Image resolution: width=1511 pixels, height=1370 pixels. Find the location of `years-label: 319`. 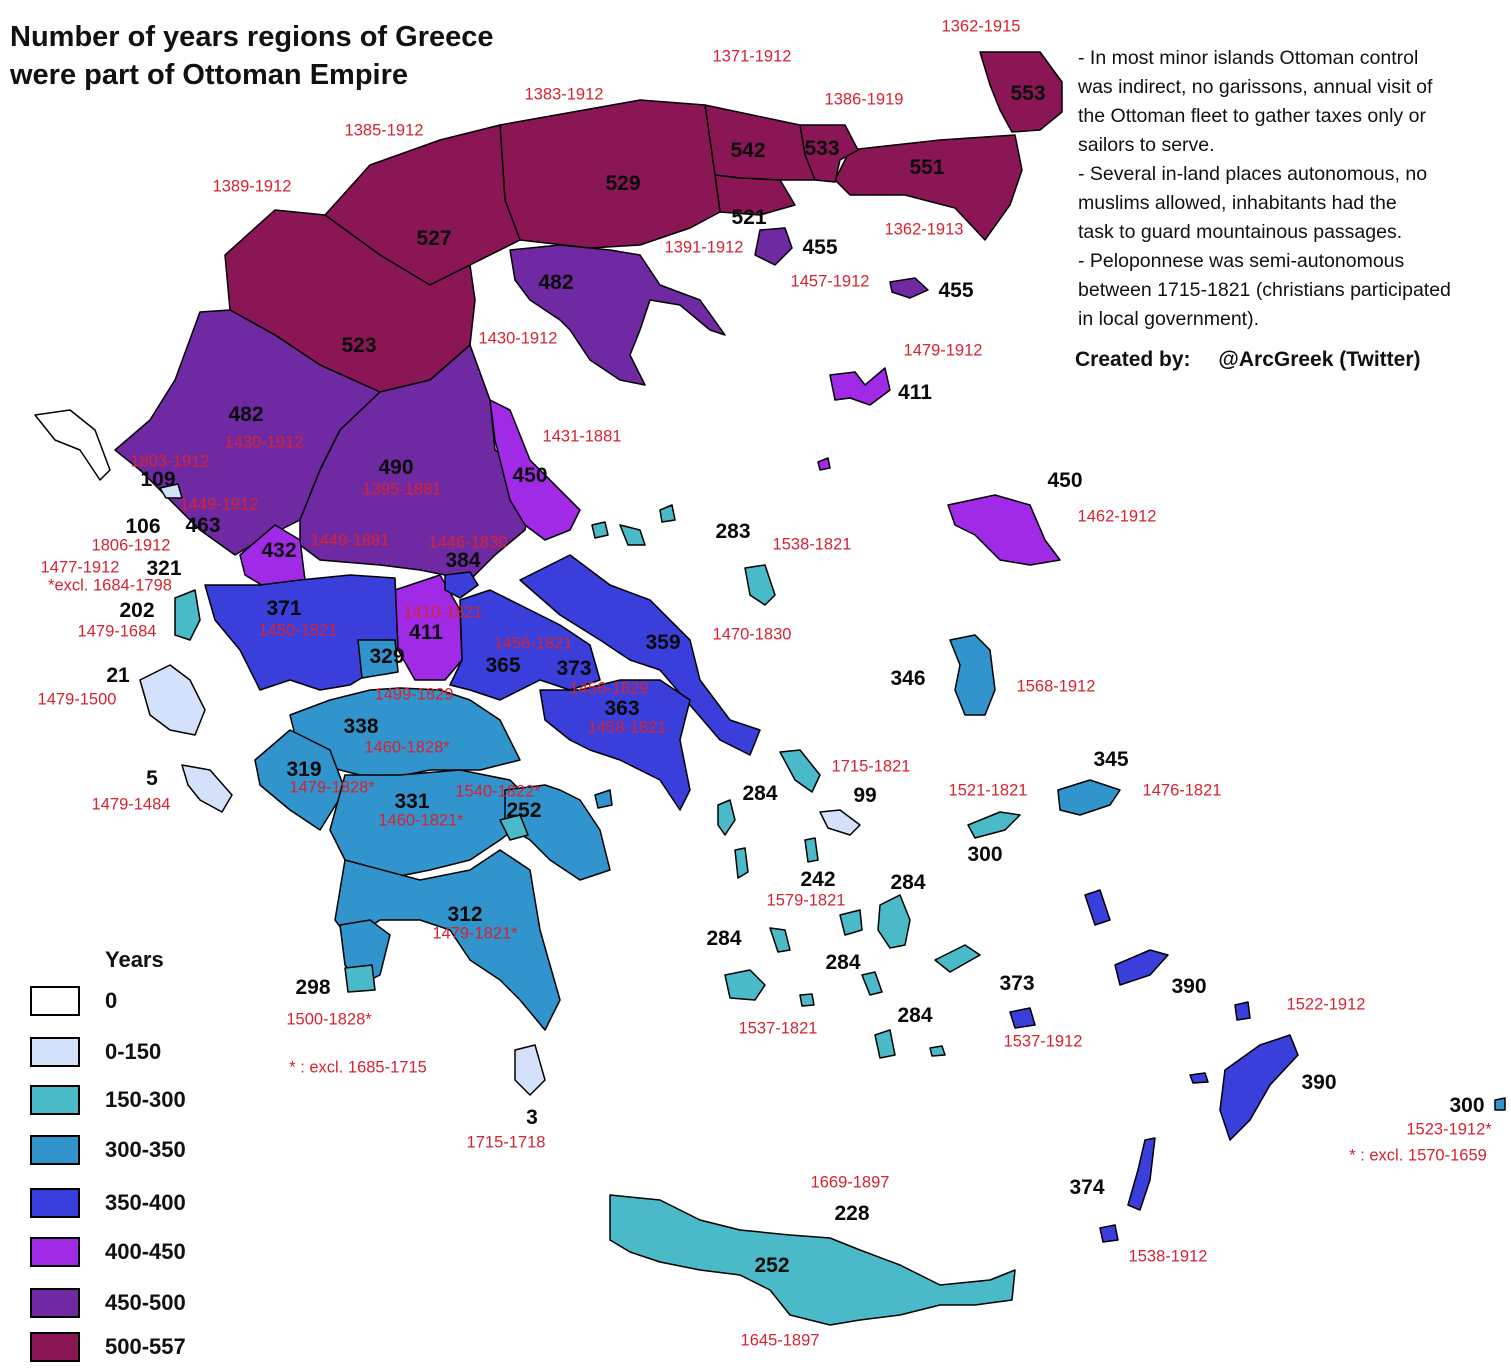

years-label: 319 is located at coordinates (304, 769).